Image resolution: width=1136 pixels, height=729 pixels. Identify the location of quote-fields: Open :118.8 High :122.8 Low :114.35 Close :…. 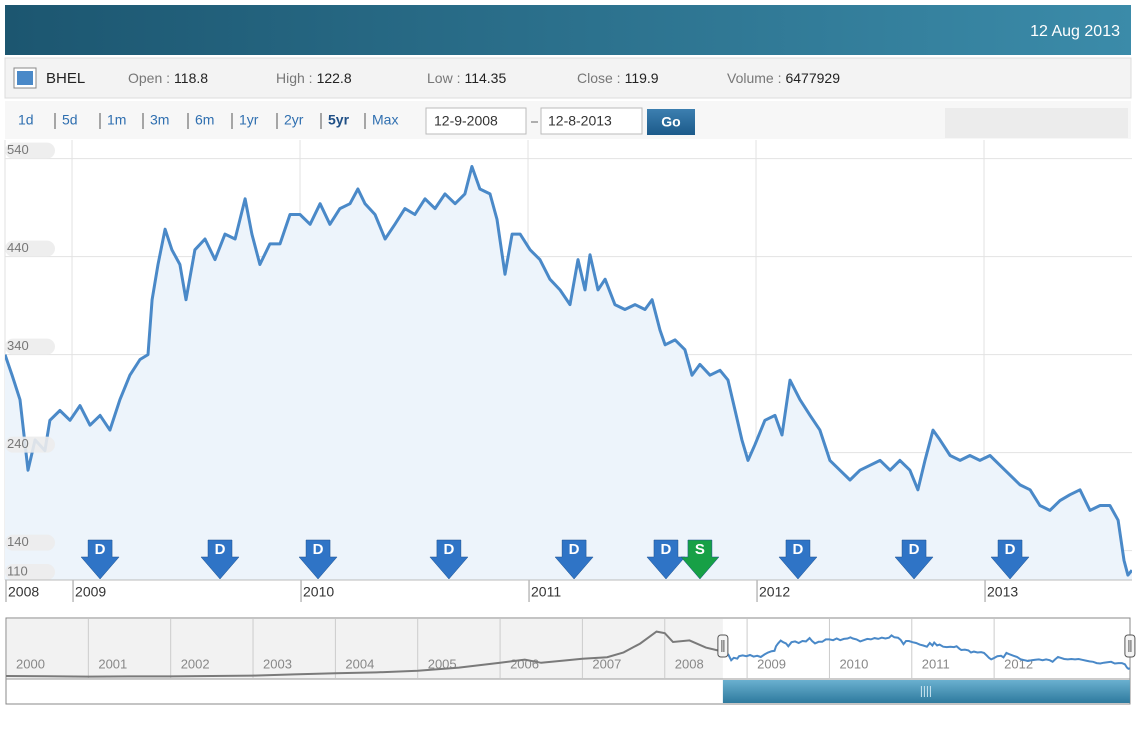
(484, 78).